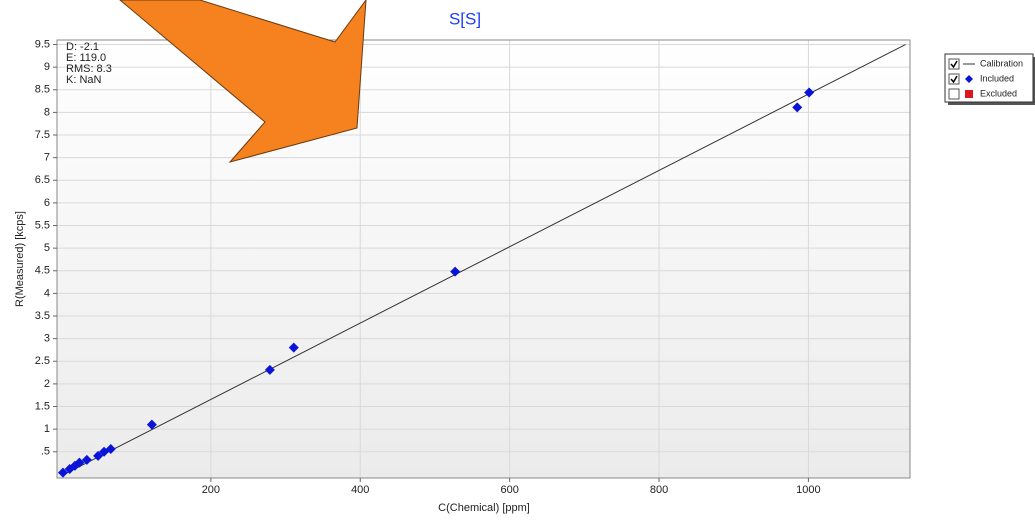 Image resolution: width=1035 pixels, height=522 pixels. What do you see at coordinates (42, 271) in the screenshot?
I see `y-tick-label: 4.5` at bounding box center [42, 271].